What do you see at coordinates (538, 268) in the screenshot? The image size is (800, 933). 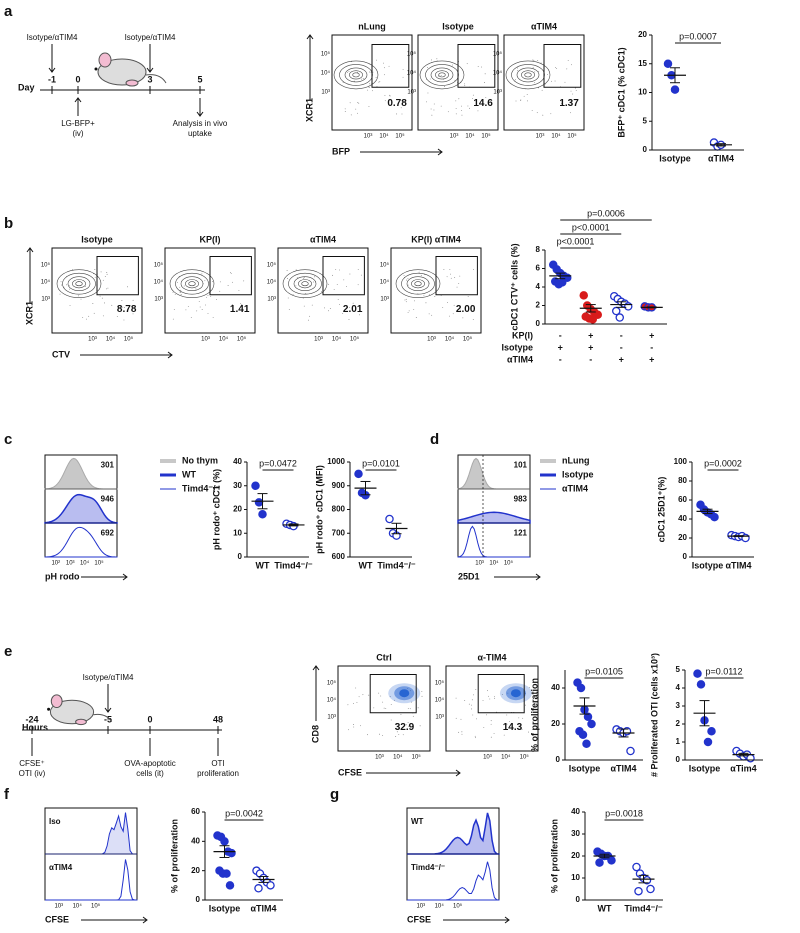 I see `y-tick-label: 6` at bounding box center [538, 268].